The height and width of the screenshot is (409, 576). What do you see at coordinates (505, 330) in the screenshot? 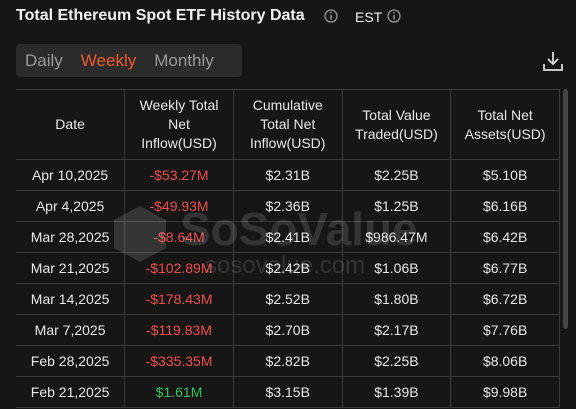
I see `table-cell: $7.76B` at bounding box center [505, 330].